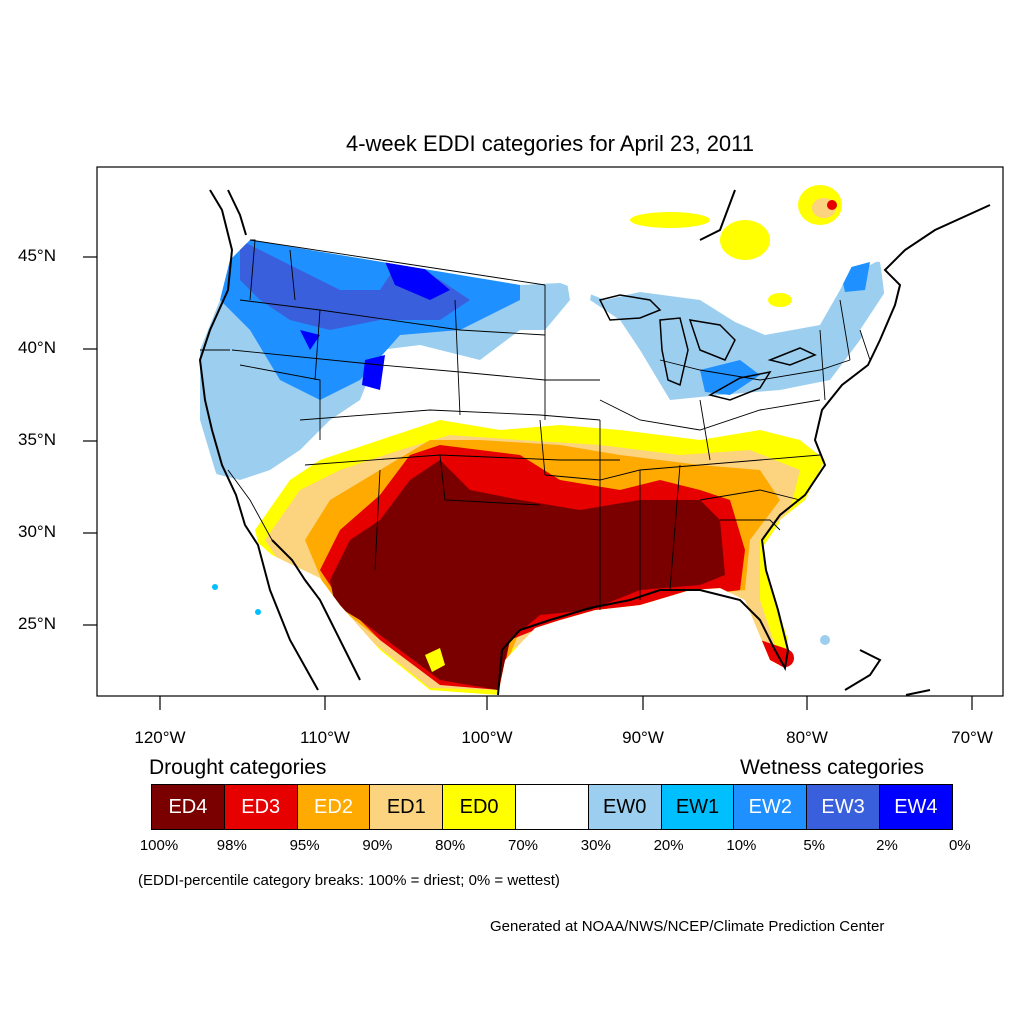  What do you see at coordinates (916, 807) in the screenshot?
I see `legend-box-ew4: EW4` at bounding box center [916, 807].